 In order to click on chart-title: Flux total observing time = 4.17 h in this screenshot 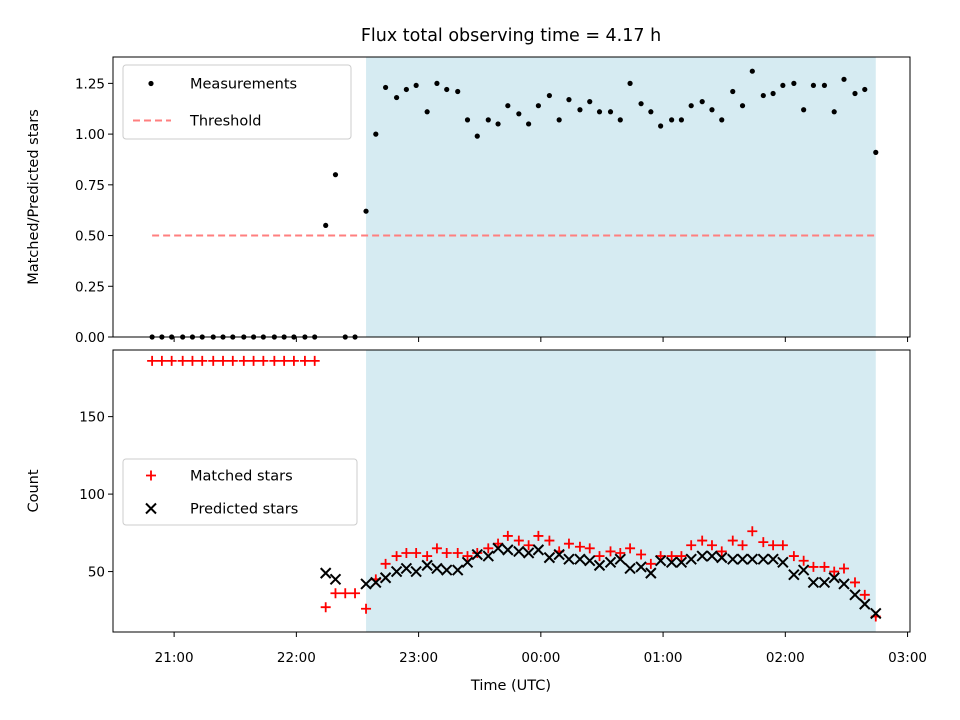, I will do `click(511, 36)`.